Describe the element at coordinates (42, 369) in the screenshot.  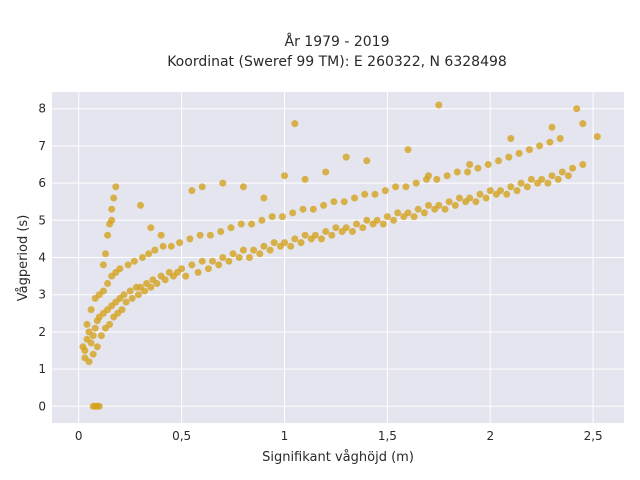
I see `y-tick-label: 1` at that location.